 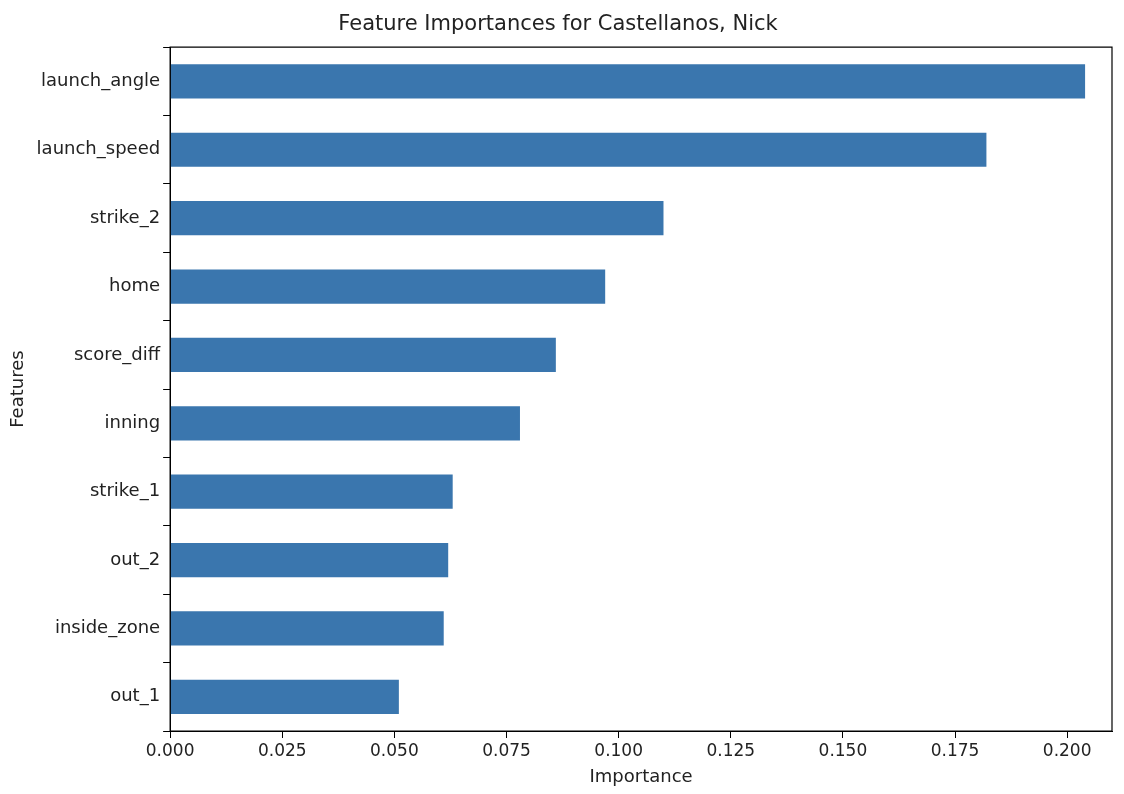 What do you see at coordinates (843, 749) in the screenshot?
I see `x-tick-label: 0.150` at bounding box center [843, 749].